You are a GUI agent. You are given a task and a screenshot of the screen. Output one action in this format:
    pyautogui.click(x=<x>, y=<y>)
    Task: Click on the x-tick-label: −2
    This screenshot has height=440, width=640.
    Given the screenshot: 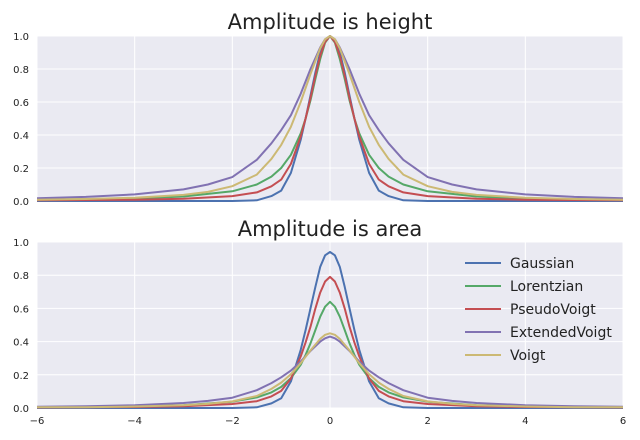 What is the action you would take?
    pyautogui.click(x=232, y=421)
    